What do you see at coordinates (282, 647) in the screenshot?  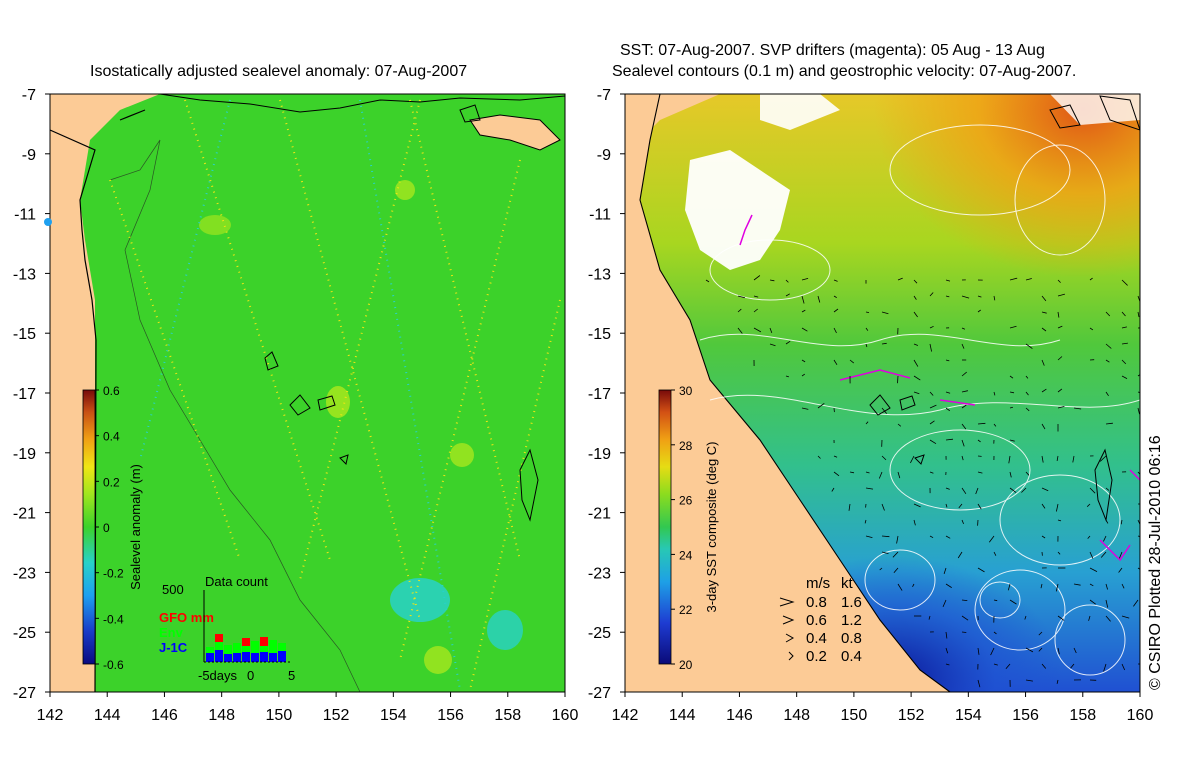 I see `dc-bar-9-green` at bounding box center [282, 647].